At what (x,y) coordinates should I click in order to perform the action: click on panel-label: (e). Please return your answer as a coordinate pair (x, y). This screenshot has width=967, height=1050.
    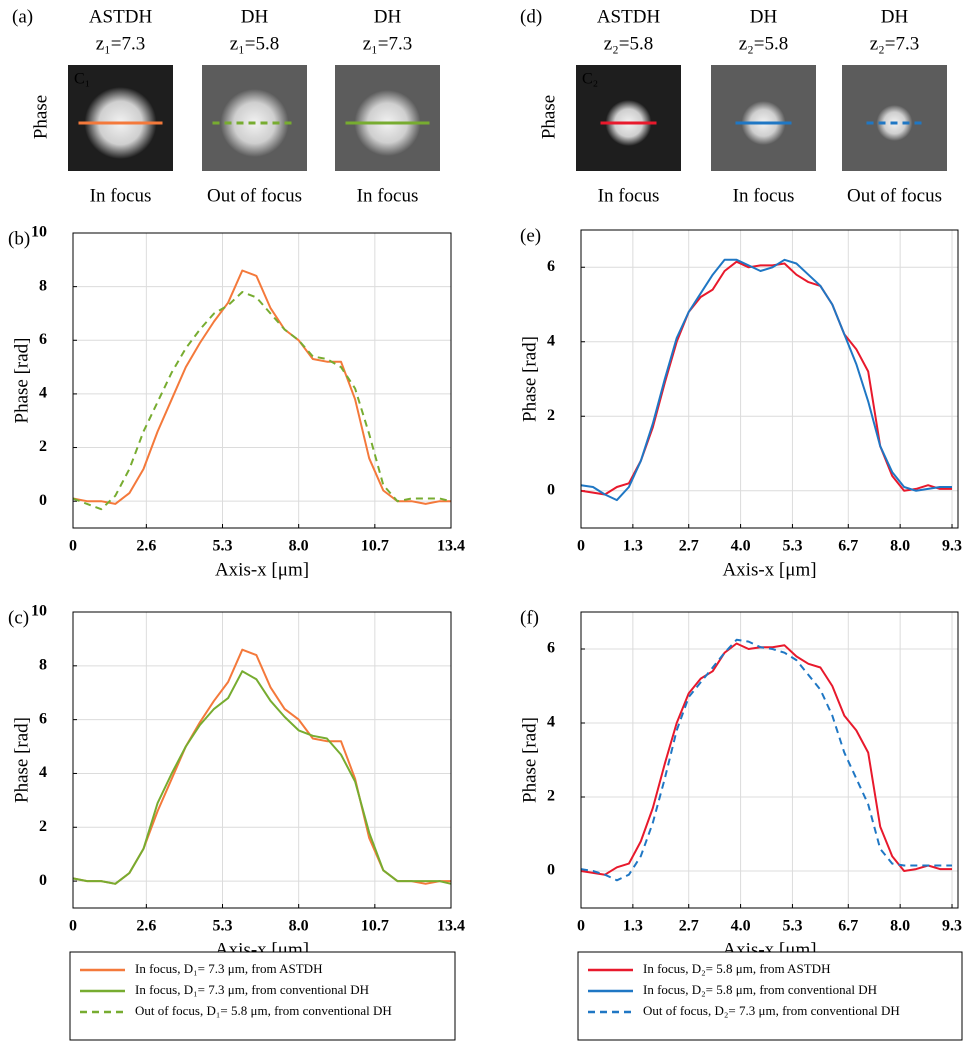
    Looking at the image, I should click on (530, 235).